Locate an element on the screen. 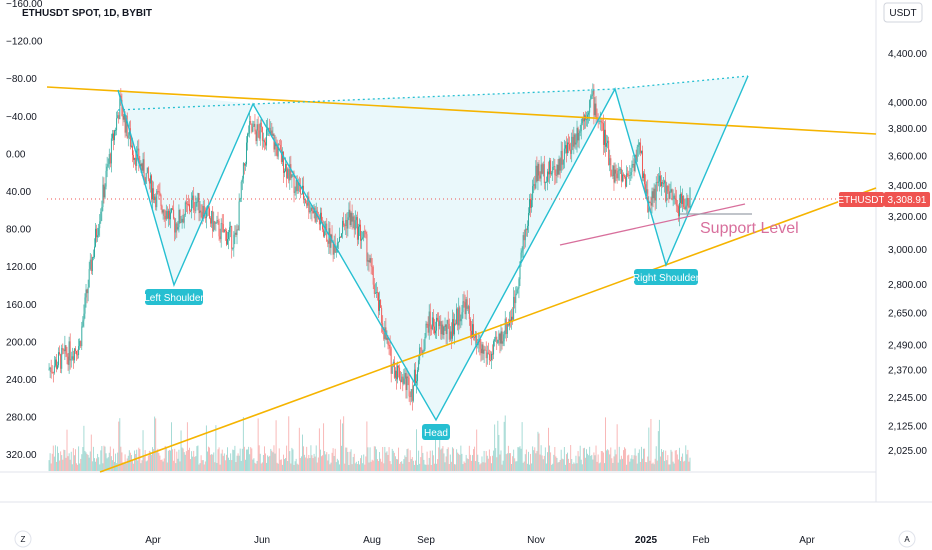 The image size is (932, 550). time-axis: Apr Jun Aug Sep Nov 2025 Feb Apr is located at coordinates (480, 540).